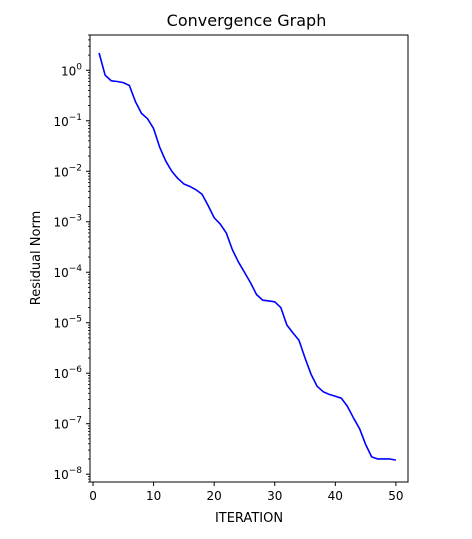 The width and height of the screenshot is (472, 539). I want to click on y-tick-exponent: 0, so click(79, 67).